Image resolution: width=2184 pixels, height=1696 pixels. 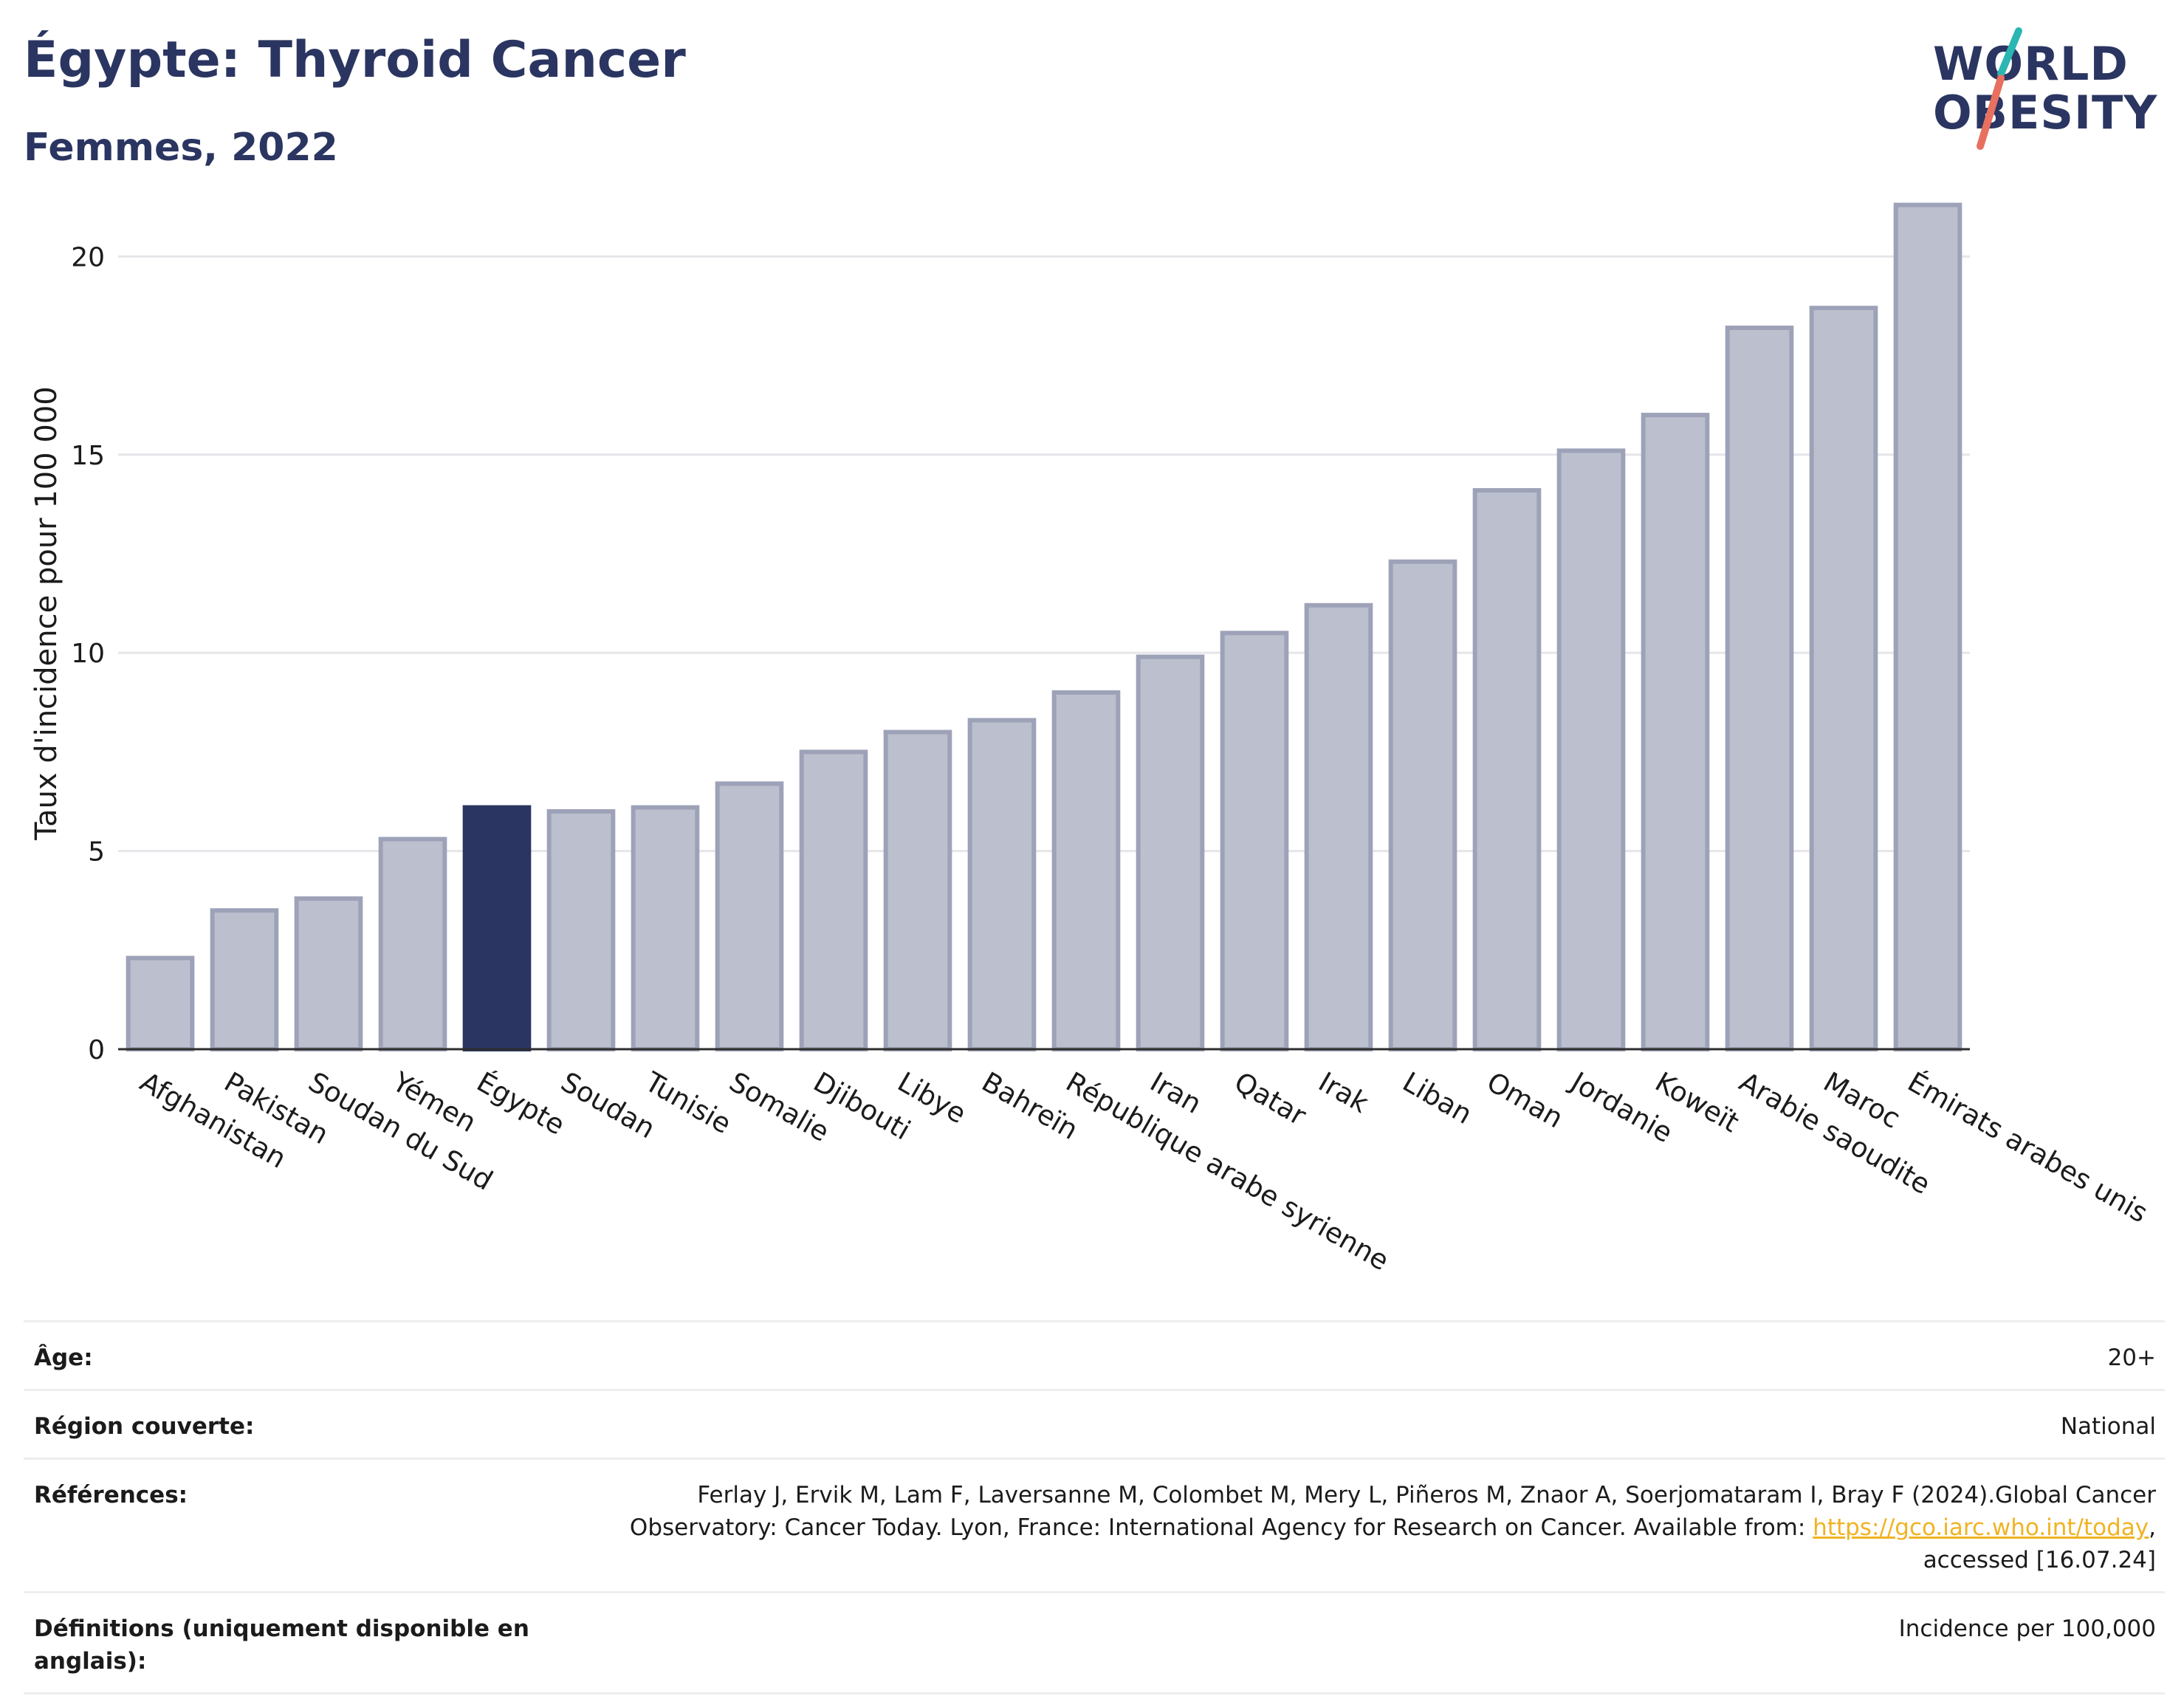 I want to click on x-tick-label: Soudan, so click(x=609, y=1105).